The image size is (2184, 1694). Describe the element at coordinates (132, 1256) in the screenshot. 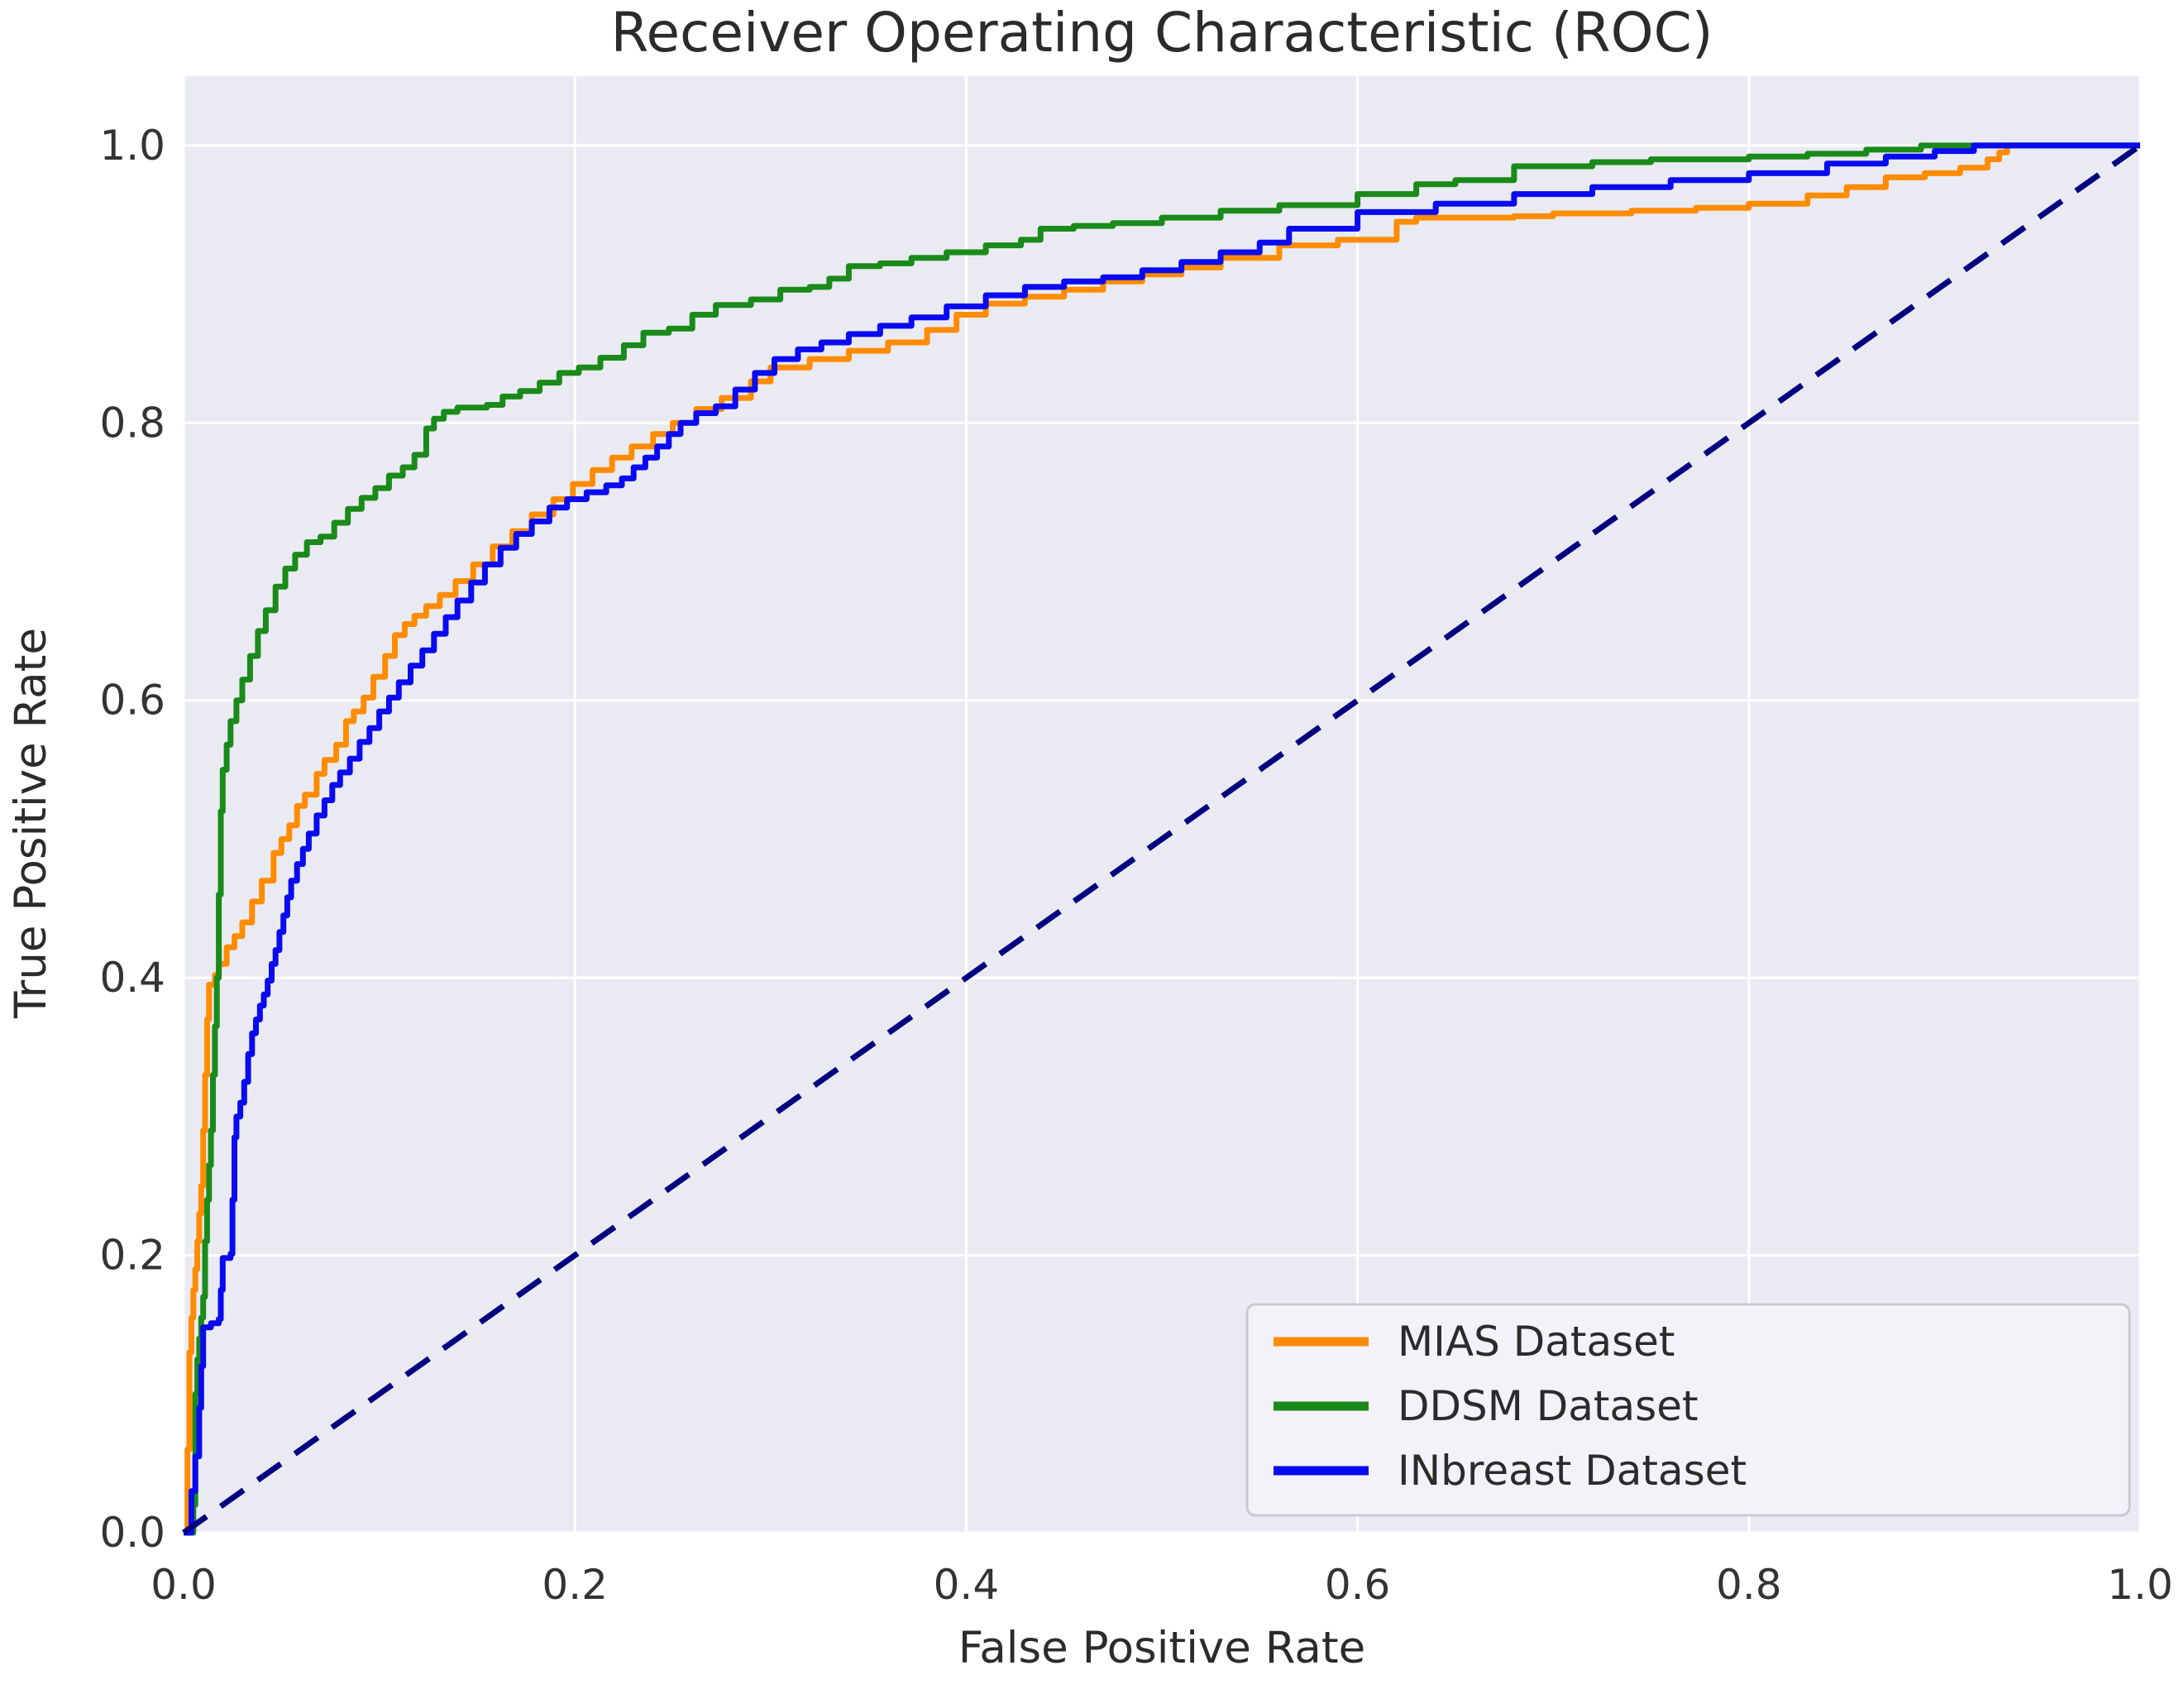

I see `y-tick-label: 0.2` at that location.